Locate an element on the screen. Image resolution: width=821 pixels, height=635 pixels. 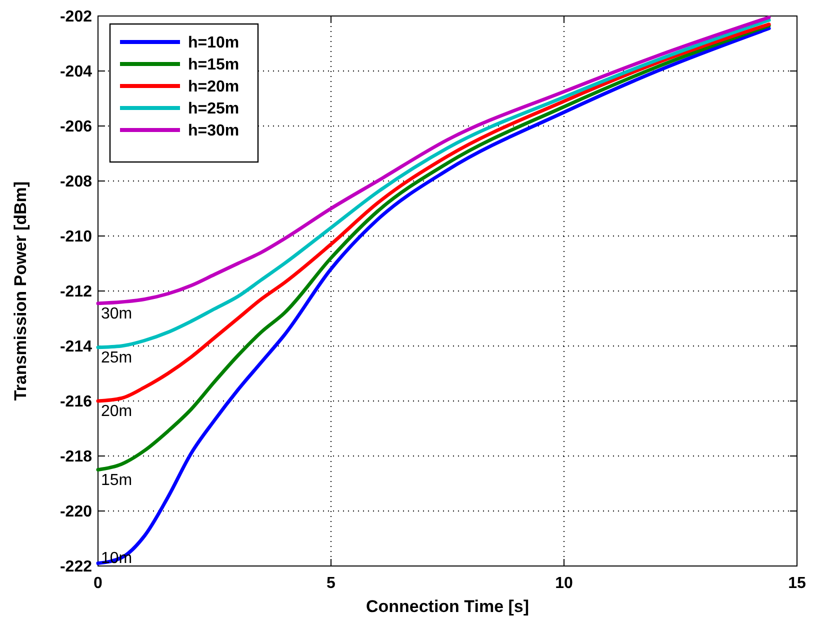
x-axis-title: Connection Time [s] is located at coordinates (448, 606).